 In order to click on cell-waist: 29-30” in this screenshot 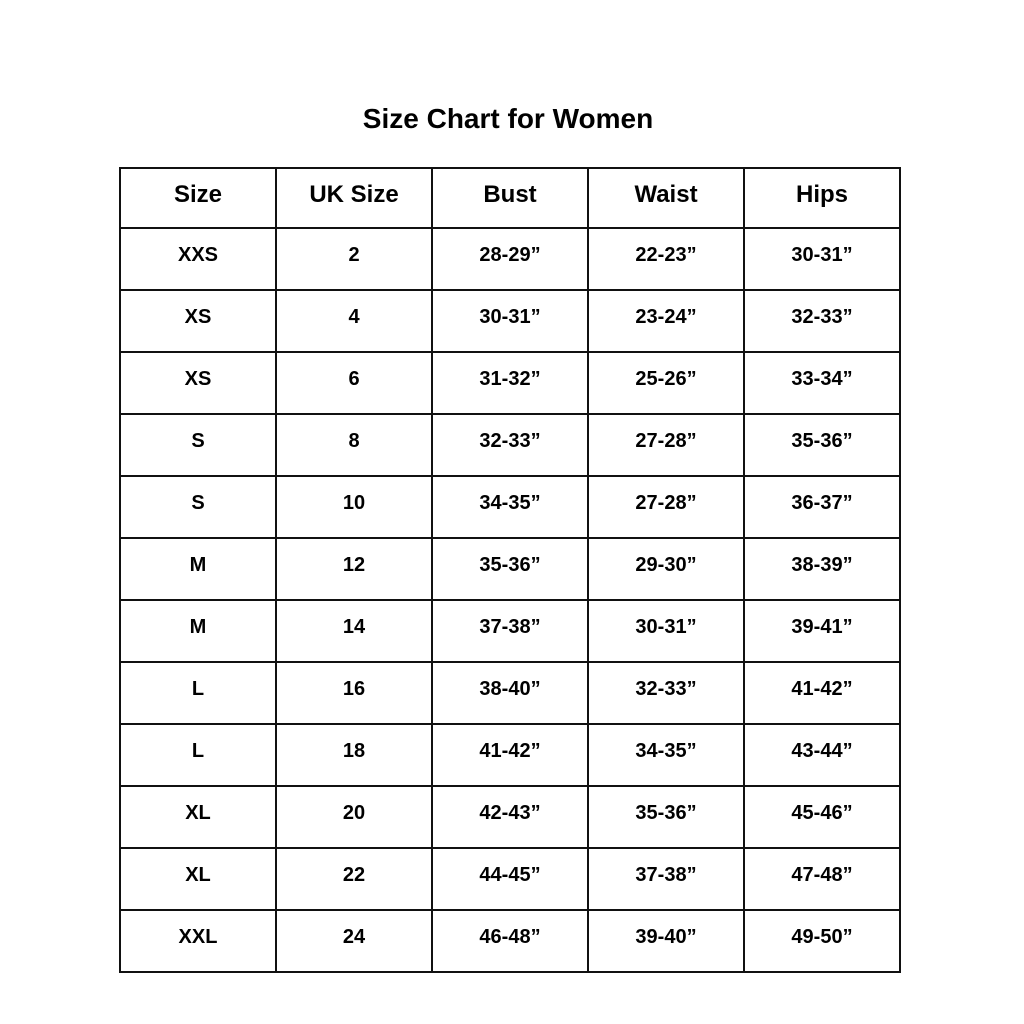, I will do `click(666, 569)`.